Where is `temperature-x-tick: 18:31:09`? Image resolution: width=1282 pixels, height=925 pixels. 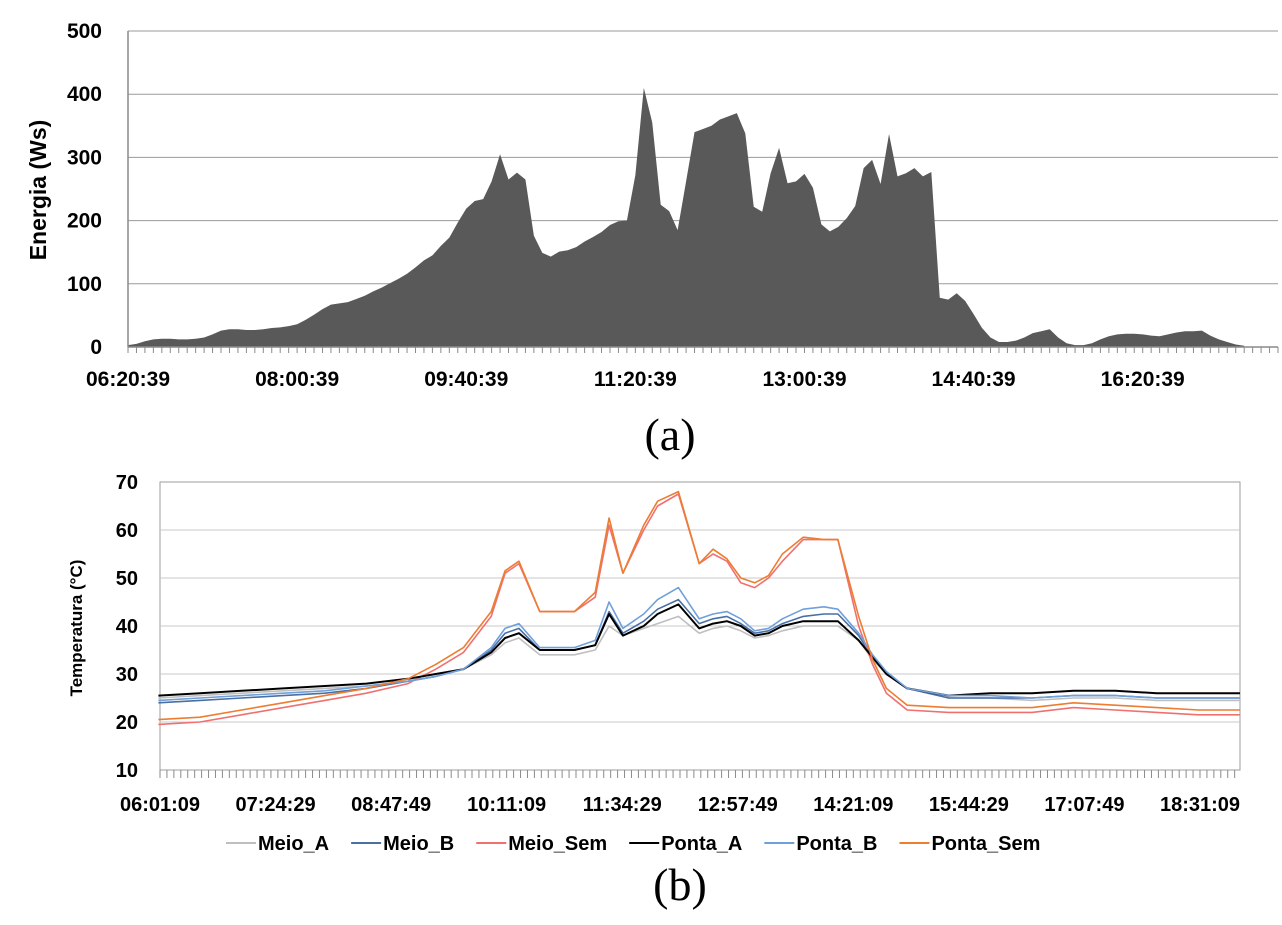
temperature-x-tick: 18:31:09 is located at coordinates (1200, 805).